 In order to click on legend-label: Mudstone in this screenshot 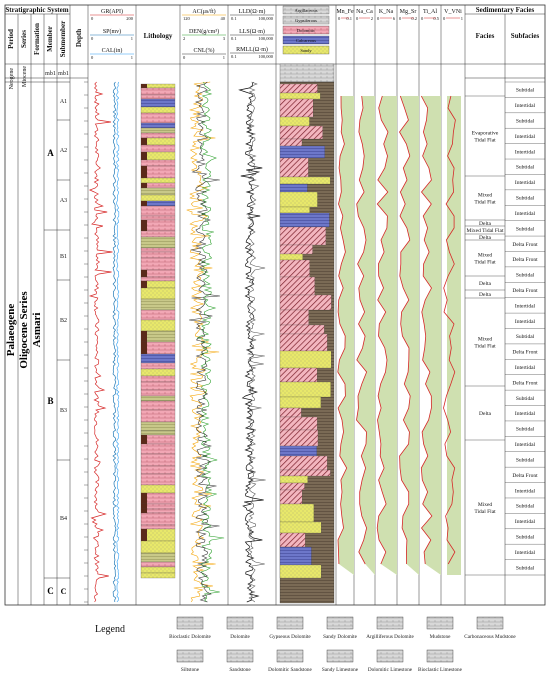, I will do `click(440, 637)`.